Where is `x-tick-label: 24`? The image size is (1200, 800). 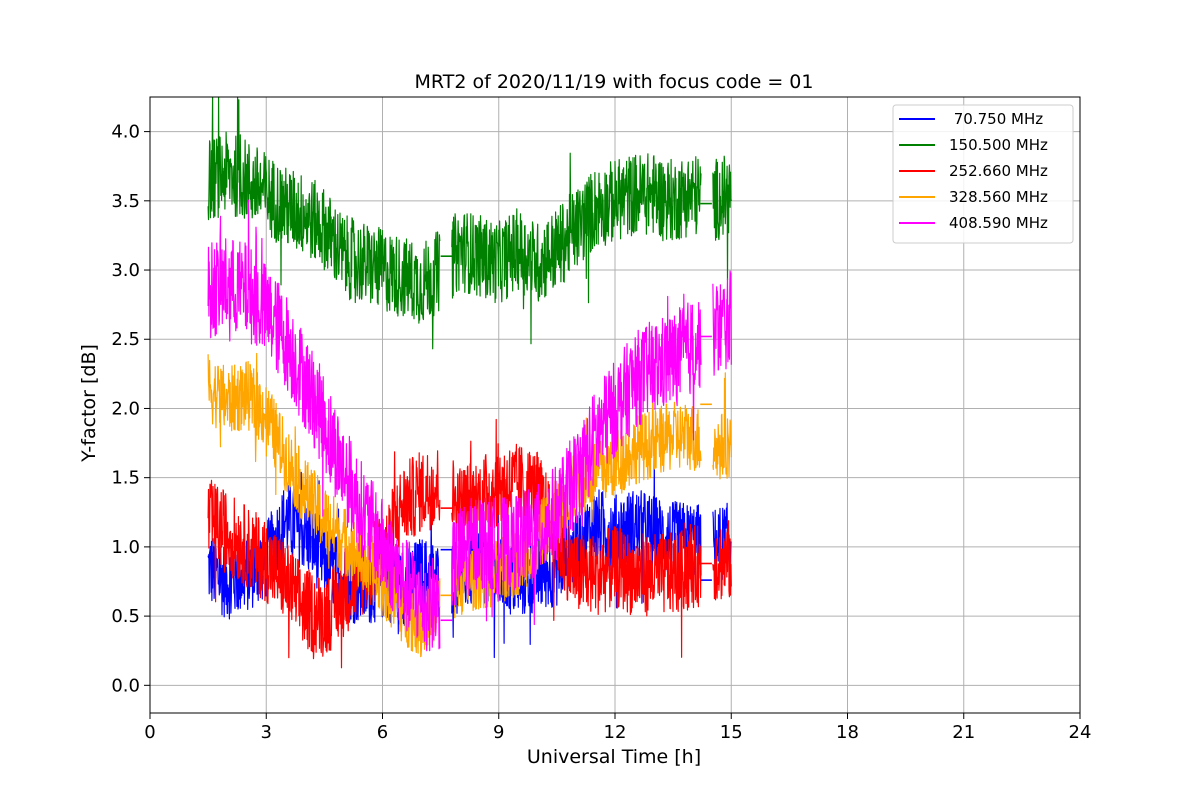
x-tick-label: 24 is located at coordinates (1080, 732).